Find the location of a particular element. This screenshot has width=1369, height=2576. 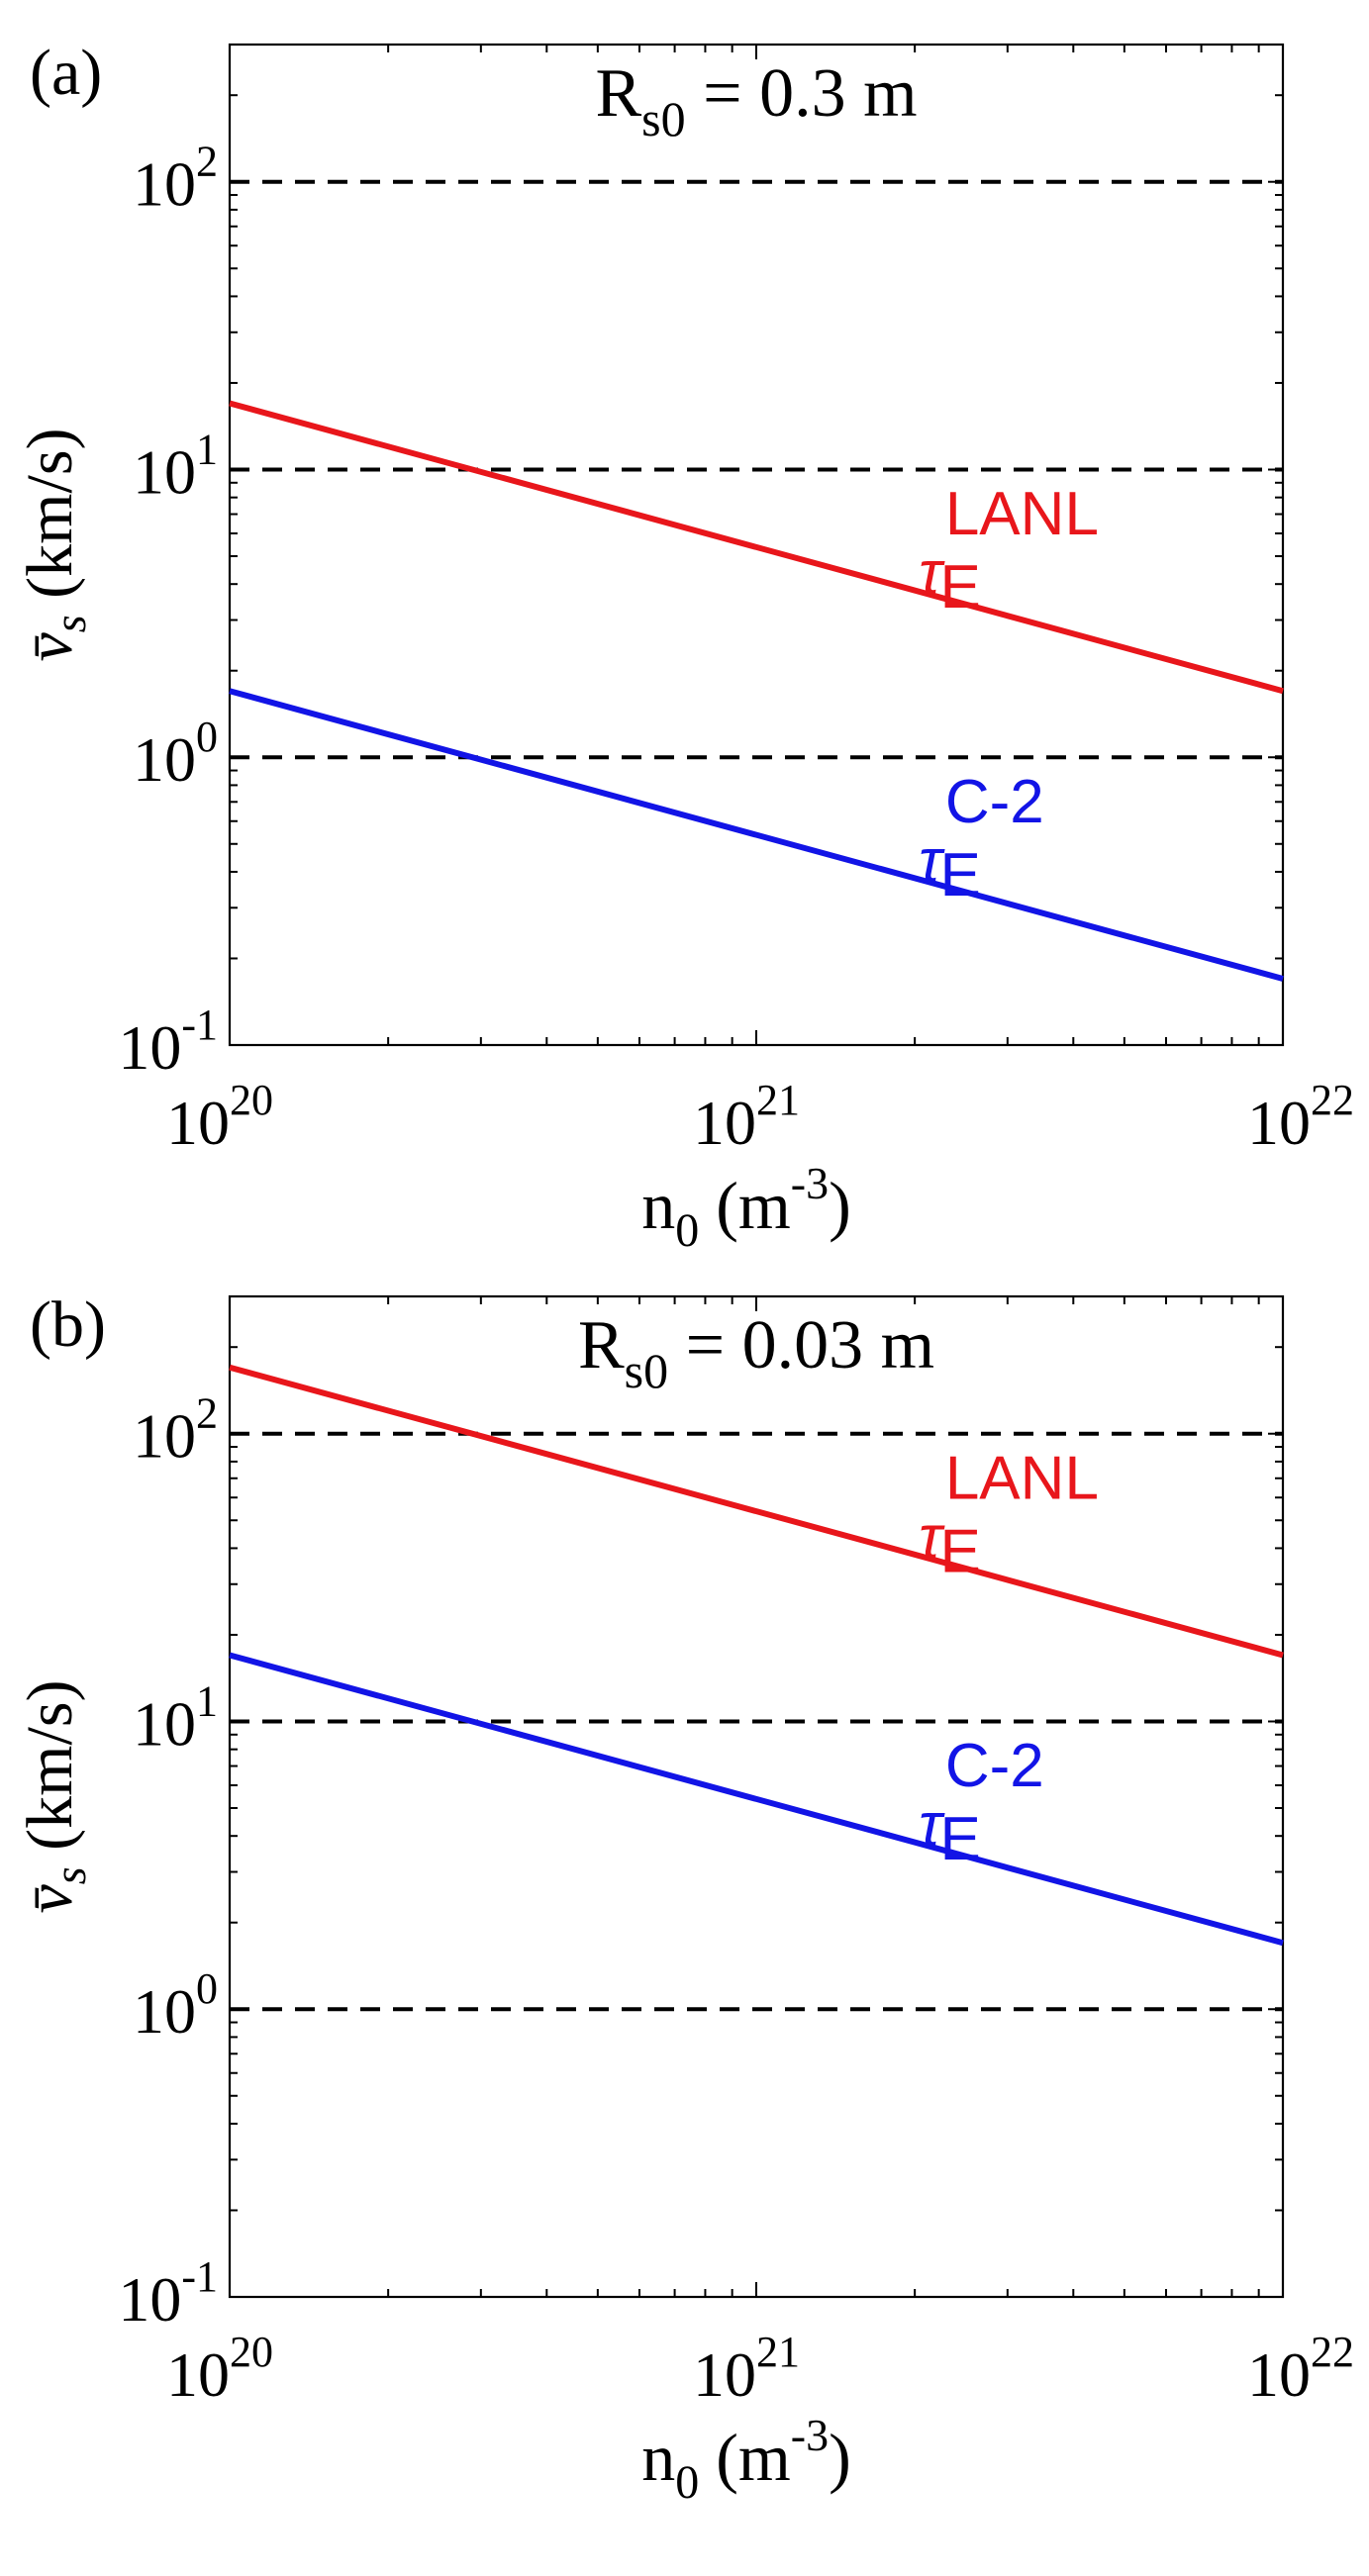

panel-b-y-axis-label: v̄s (km/s) is located at coordinates (54, 1796).